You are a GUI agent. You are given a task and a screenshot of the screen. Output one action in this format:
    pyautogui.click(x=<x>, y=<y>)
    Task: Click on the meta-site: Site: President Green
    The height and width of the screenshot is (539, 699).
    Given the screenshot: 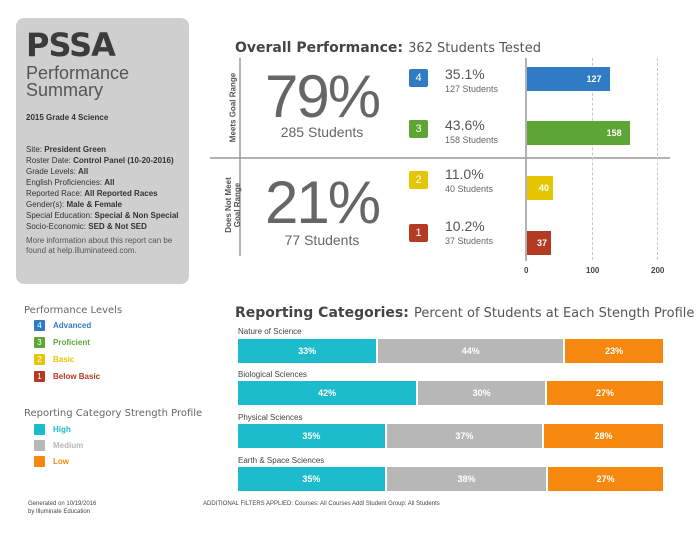 What is the action you would take?
    pyautogui.click(x=66, y=149)
    